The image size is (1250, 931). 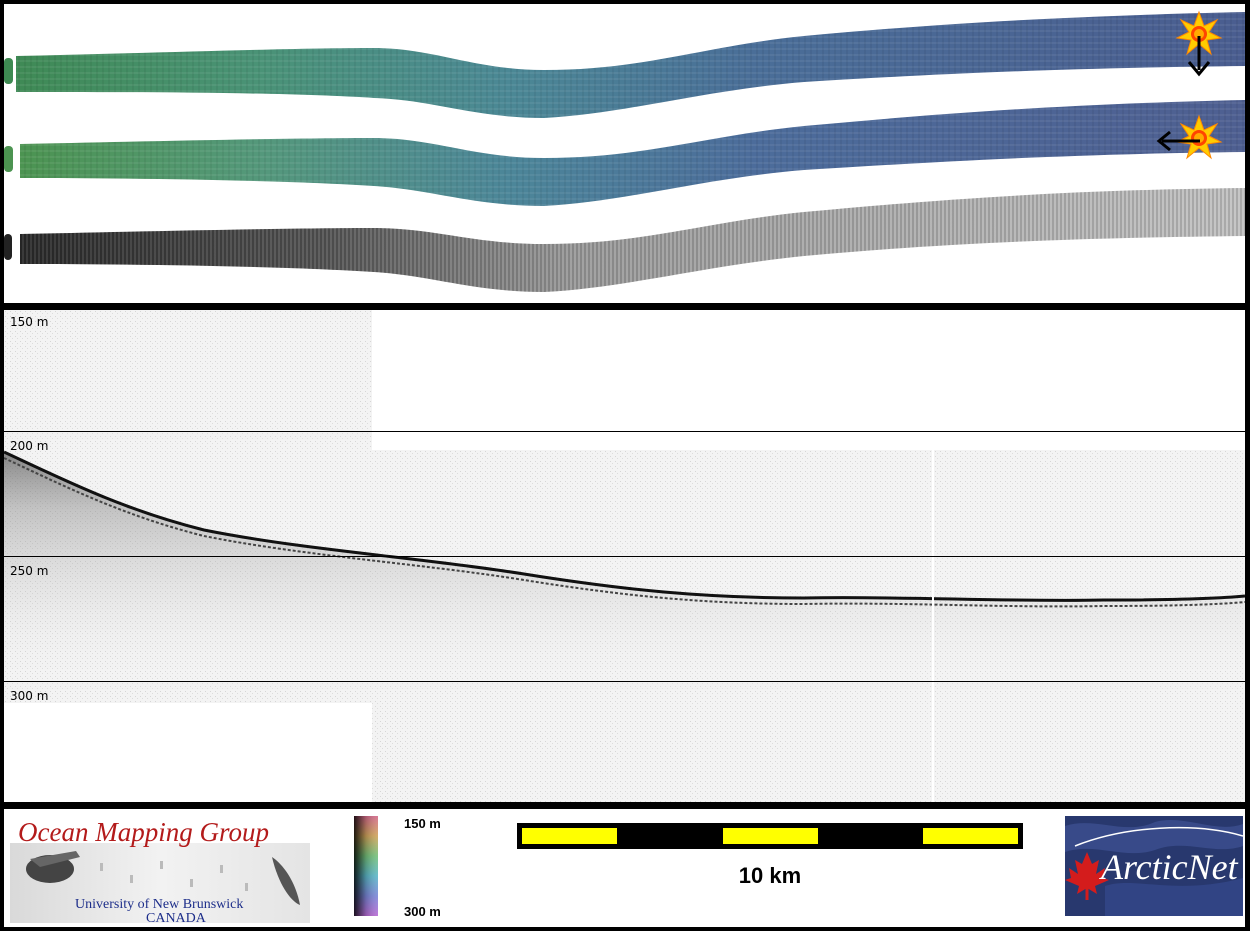 I want to click on arcticnet-logo-art, so click(x=1154, y=866).